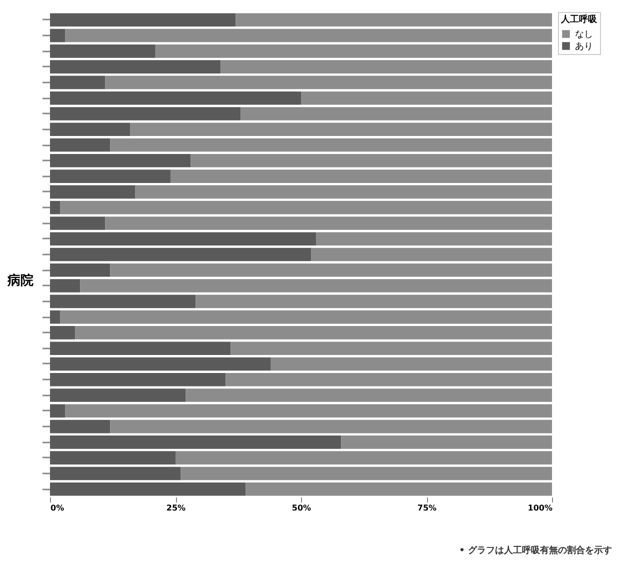 Image resolution: width=624 pixels, height=561 pixels. Describe the element at coordinates (584, 35) in the screenshot. I see `legend-label: なし` at that location.